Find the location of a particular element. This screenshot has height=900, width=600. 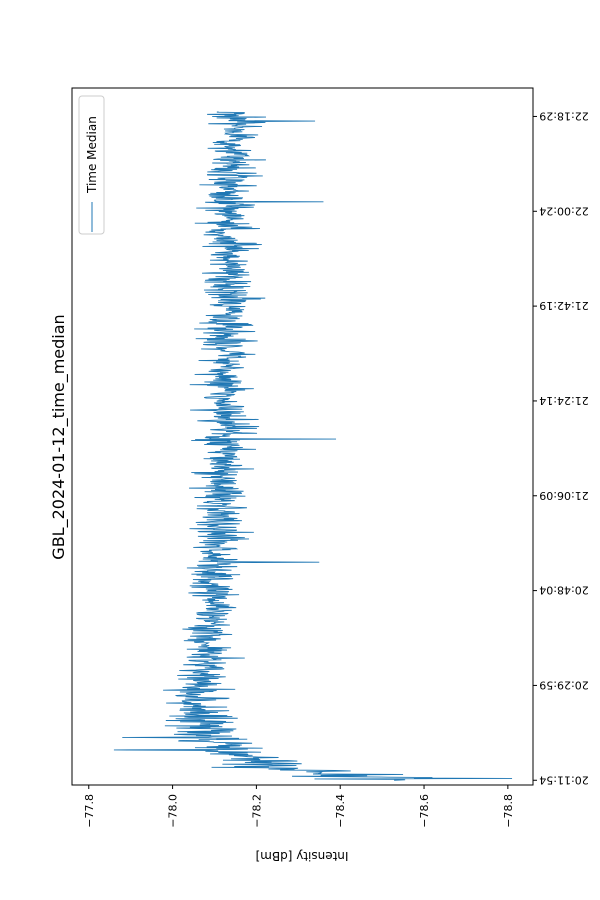

time-tick-label: 21:42:19 is located at coordinates (563, 305).